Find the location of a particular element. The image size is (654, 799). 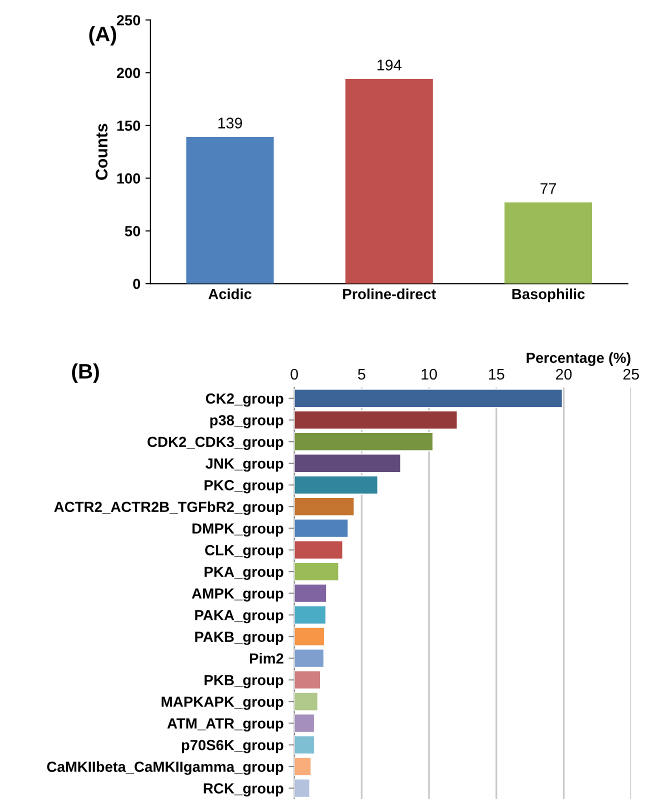

x-tick-label: 25 is located at coordinates (631, 374).